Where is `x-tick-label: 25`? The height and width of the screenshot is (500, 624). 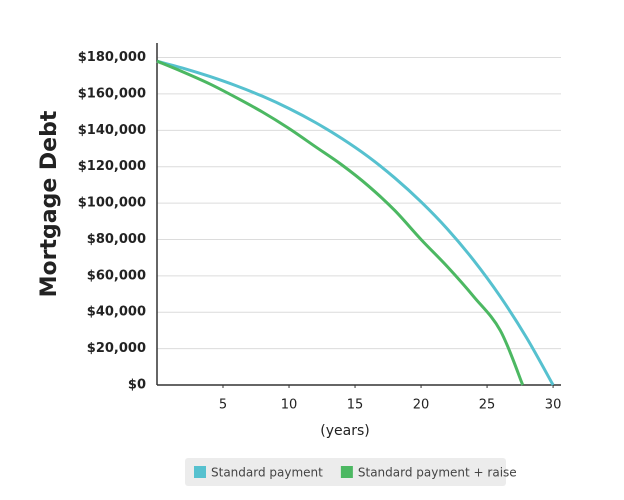 x-tick-label: 25 is located at coordinates (487, 405).